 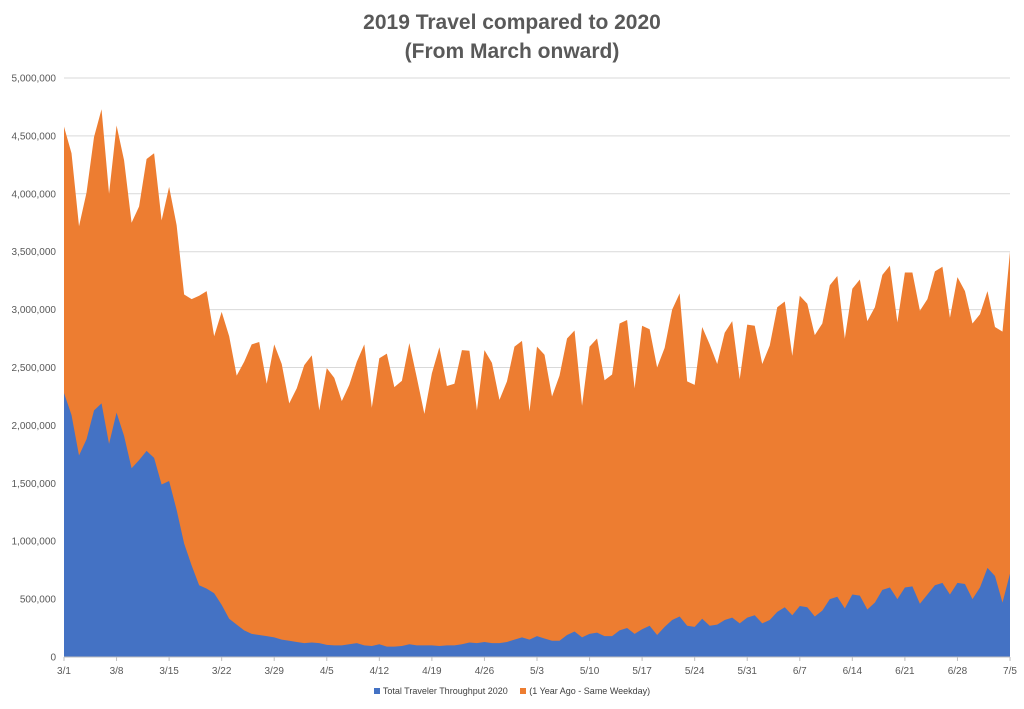 I want to click on chart-subtitle: (From March onward), so click(x=512, y=51).